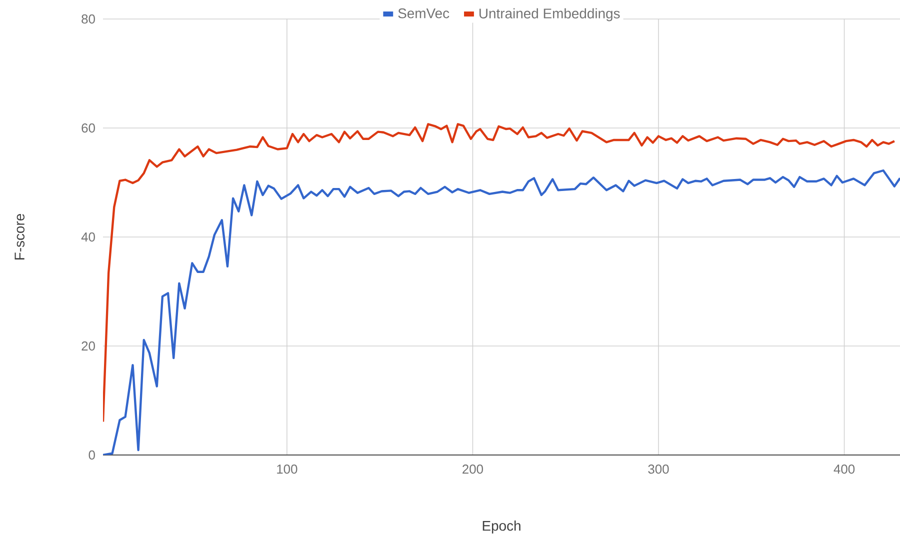 The image size is (900, 544). I want to click on y-axis-title: F-score, so click(19, 237).